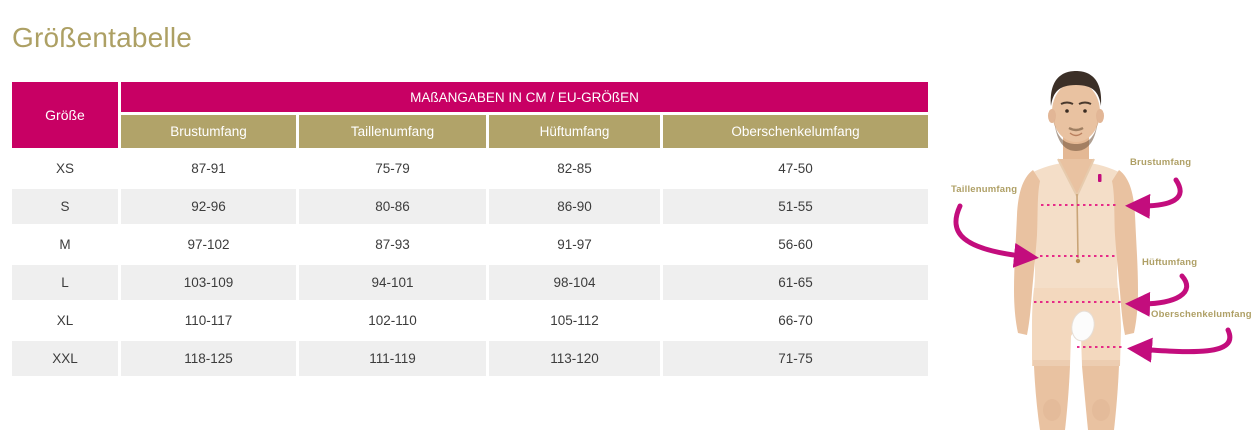 This screenshot has width=1258, height=440. What do you see at coordinates (392, 131) in the screenshot?
I see `column-header-waist: Taillenumfang` at bounding box center [392, 131].